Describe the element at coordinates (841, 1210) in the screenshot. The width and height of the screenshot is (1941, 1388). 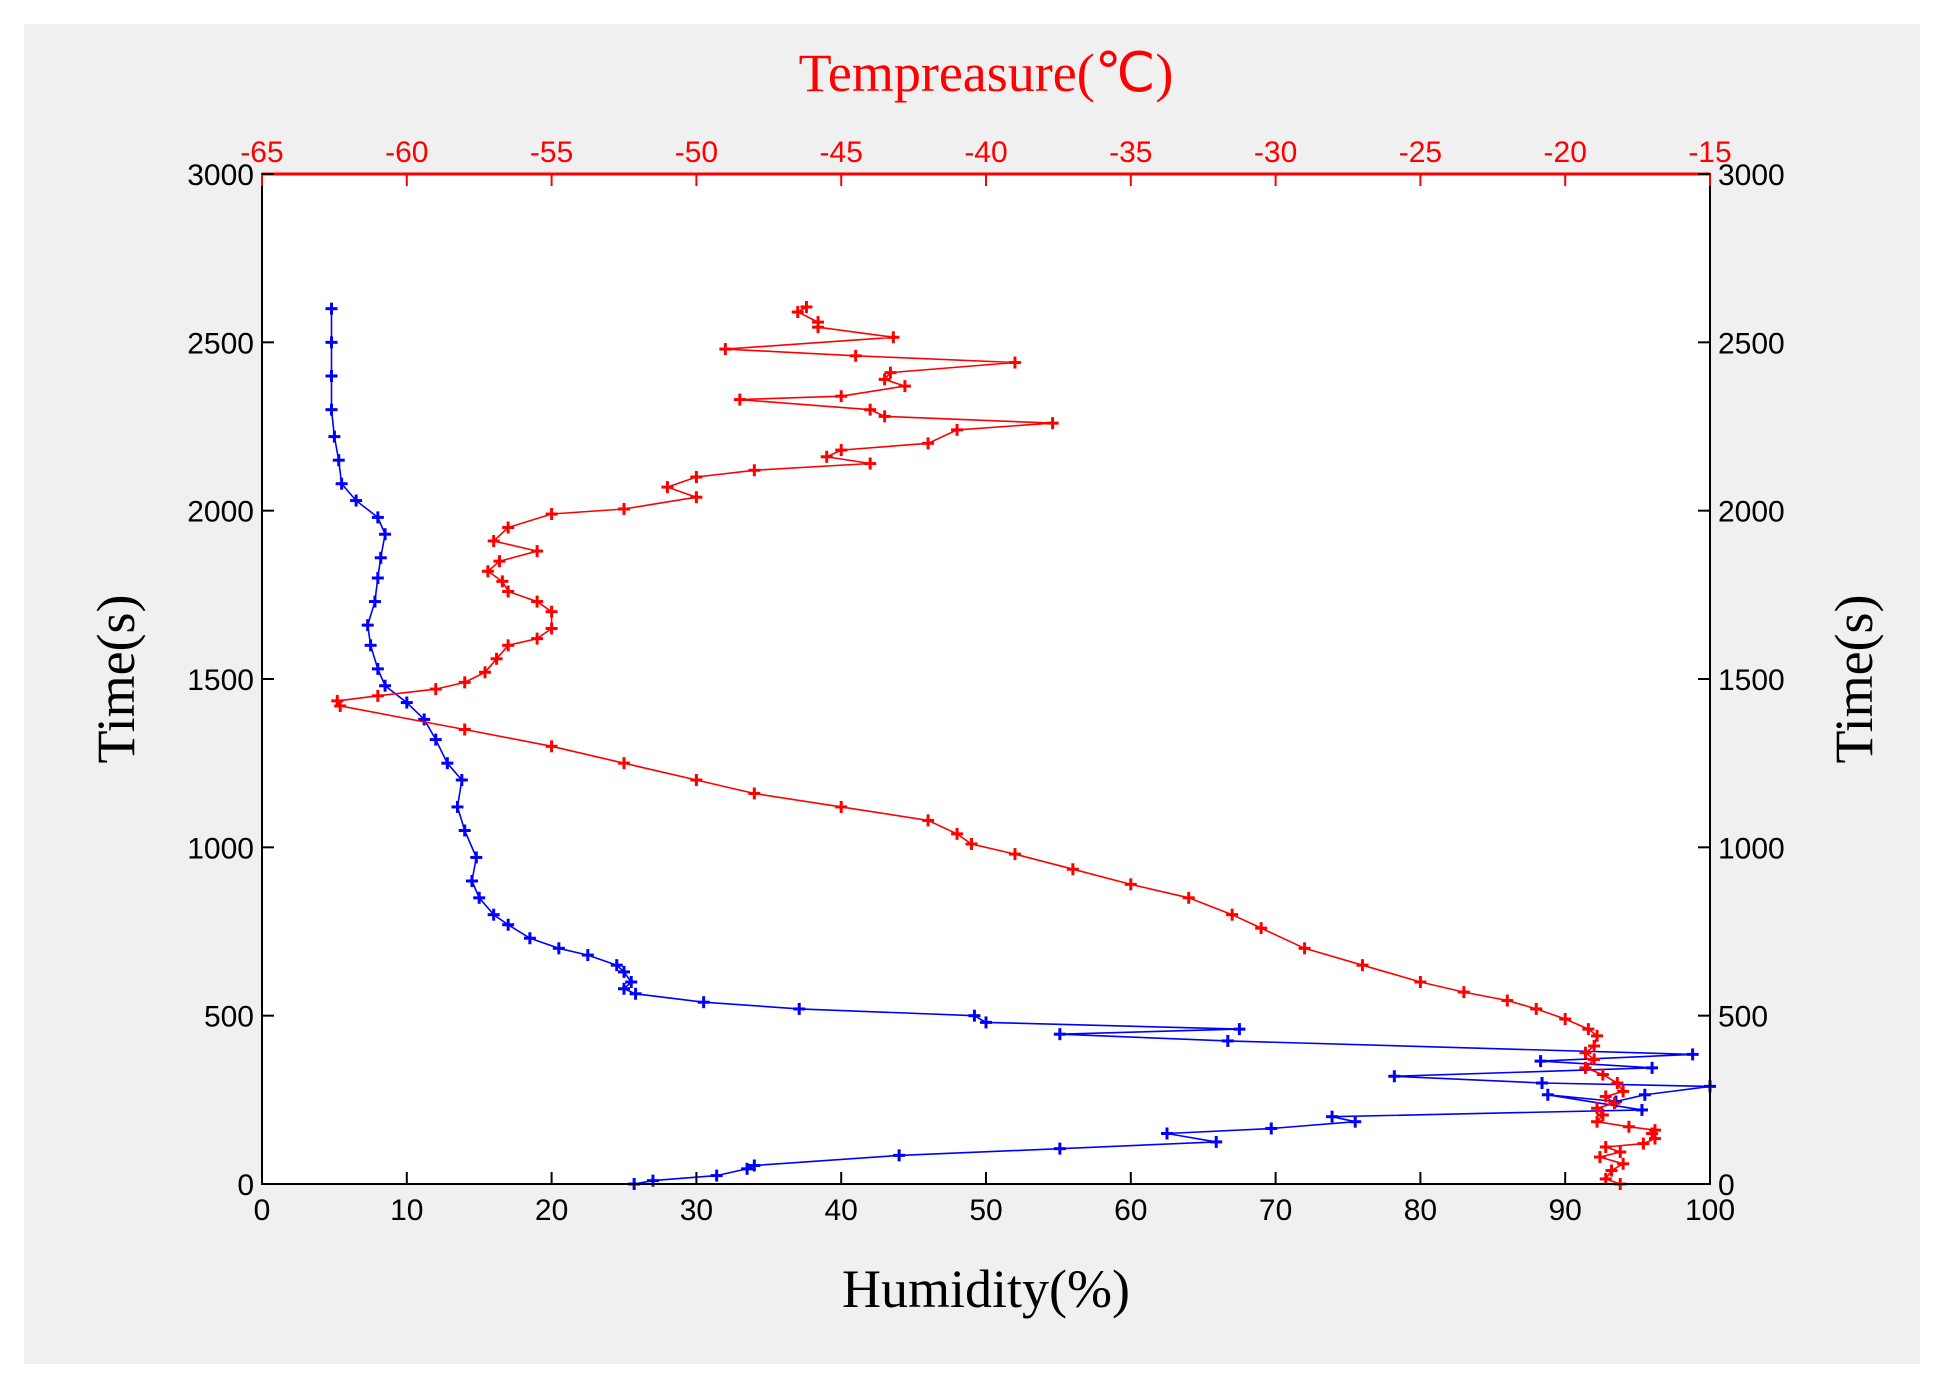
I see `bottom-tick-label: 40` at that location.